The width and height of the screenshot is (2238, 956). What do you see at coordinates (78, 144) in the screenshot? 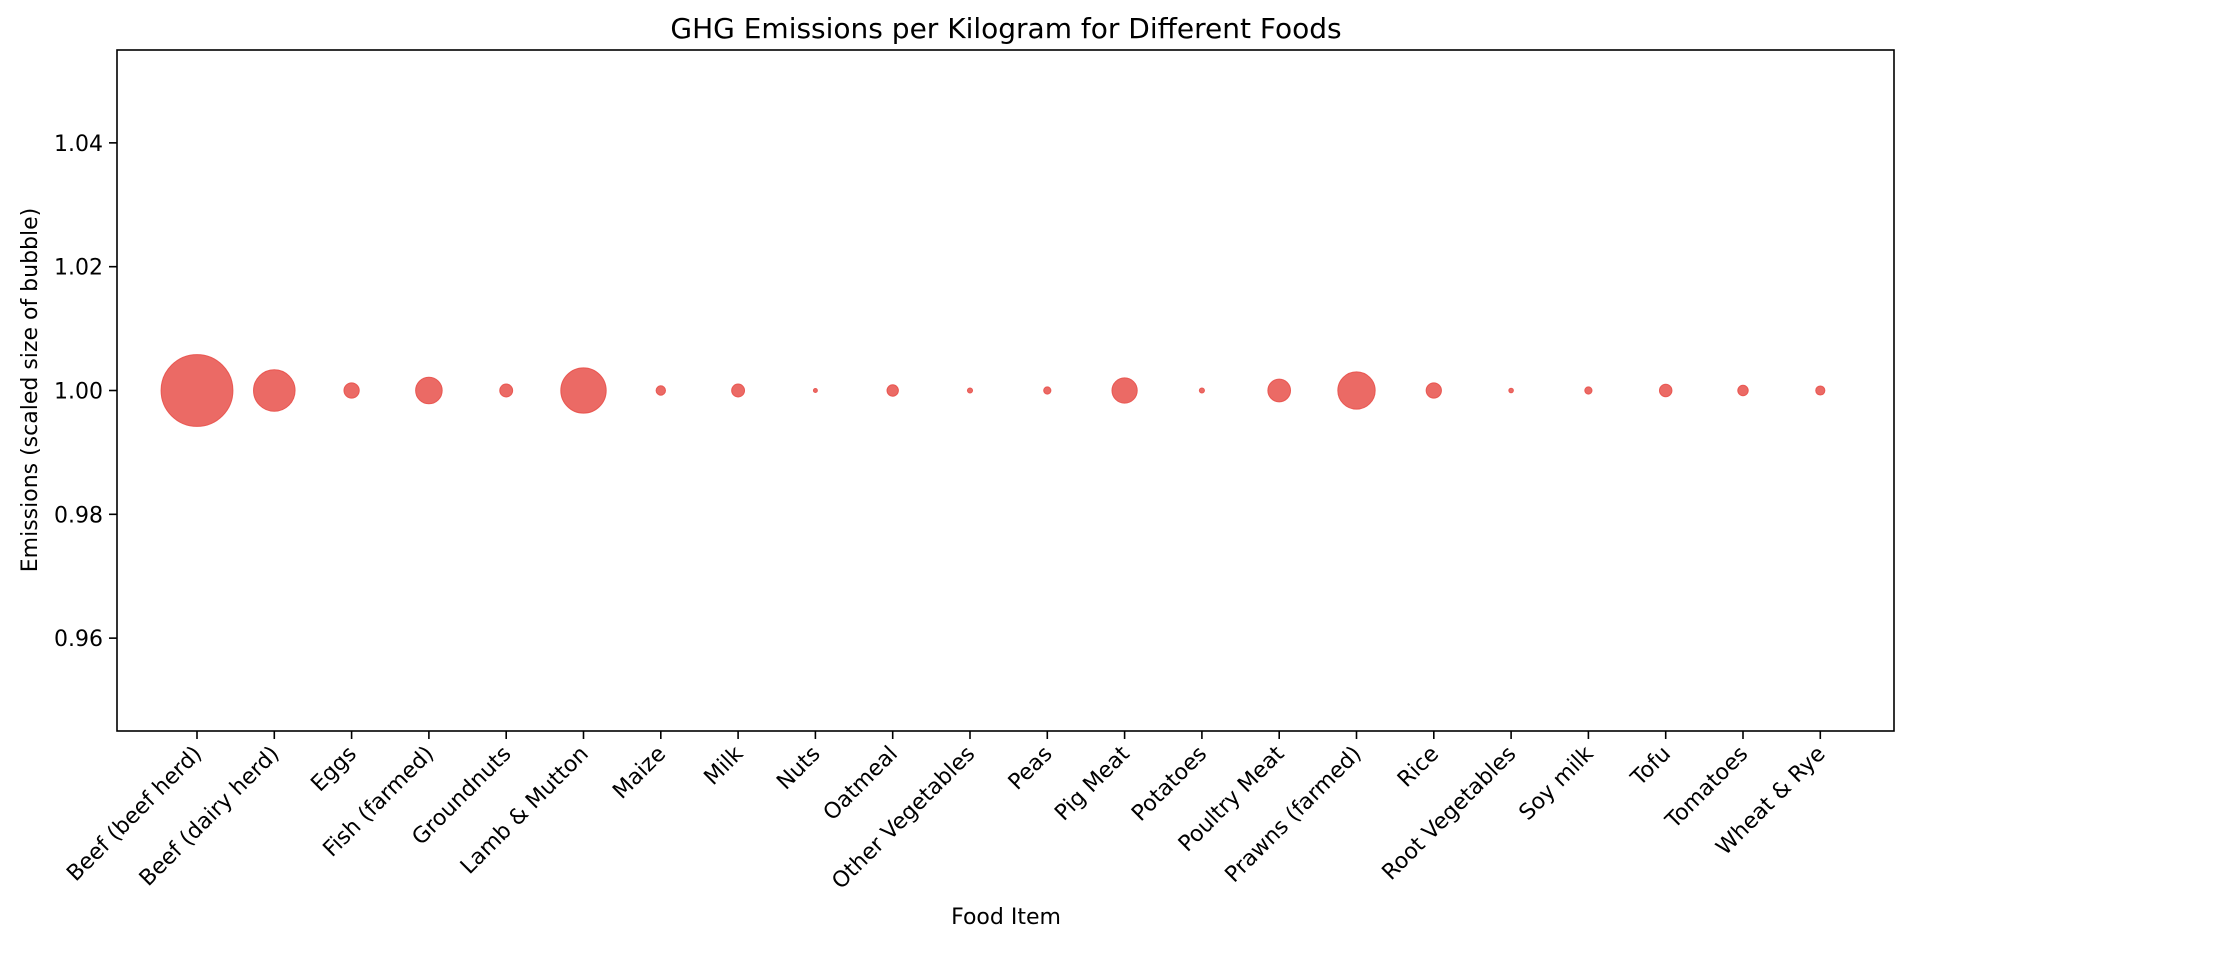
I see `y-tick-label: 1.04` at bounding box center [78, 144].